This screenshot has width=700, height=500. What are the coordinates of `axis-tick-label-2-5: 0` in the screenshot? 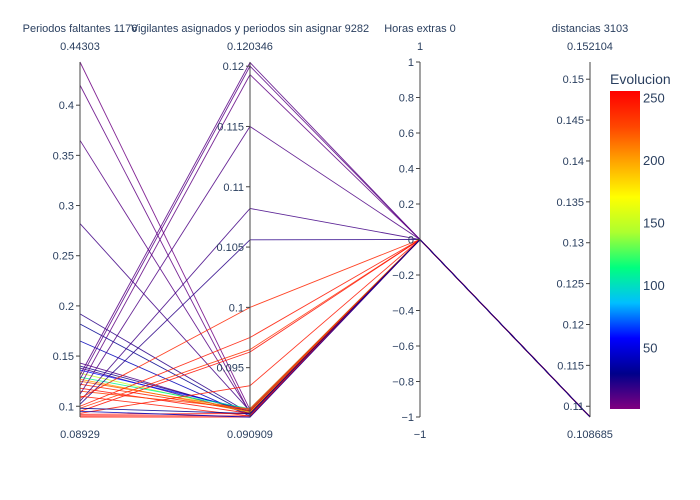 It's located at (411, 241).